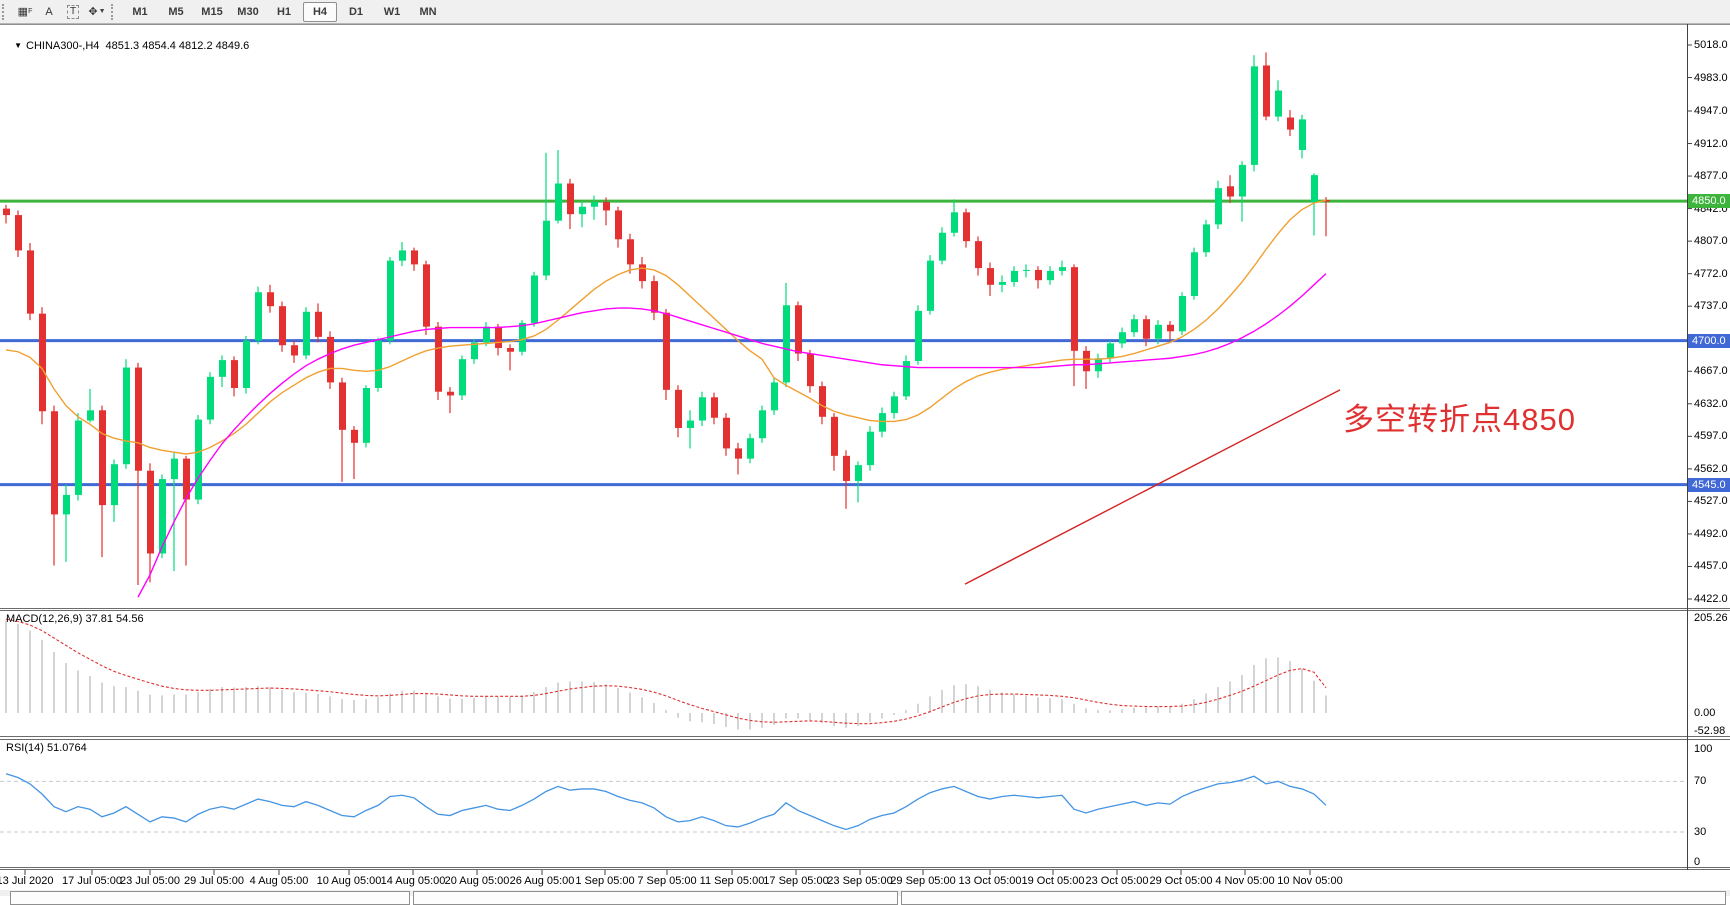  I want to click on date-tick-label: 29 Sep 05:00, so click(923, 881).